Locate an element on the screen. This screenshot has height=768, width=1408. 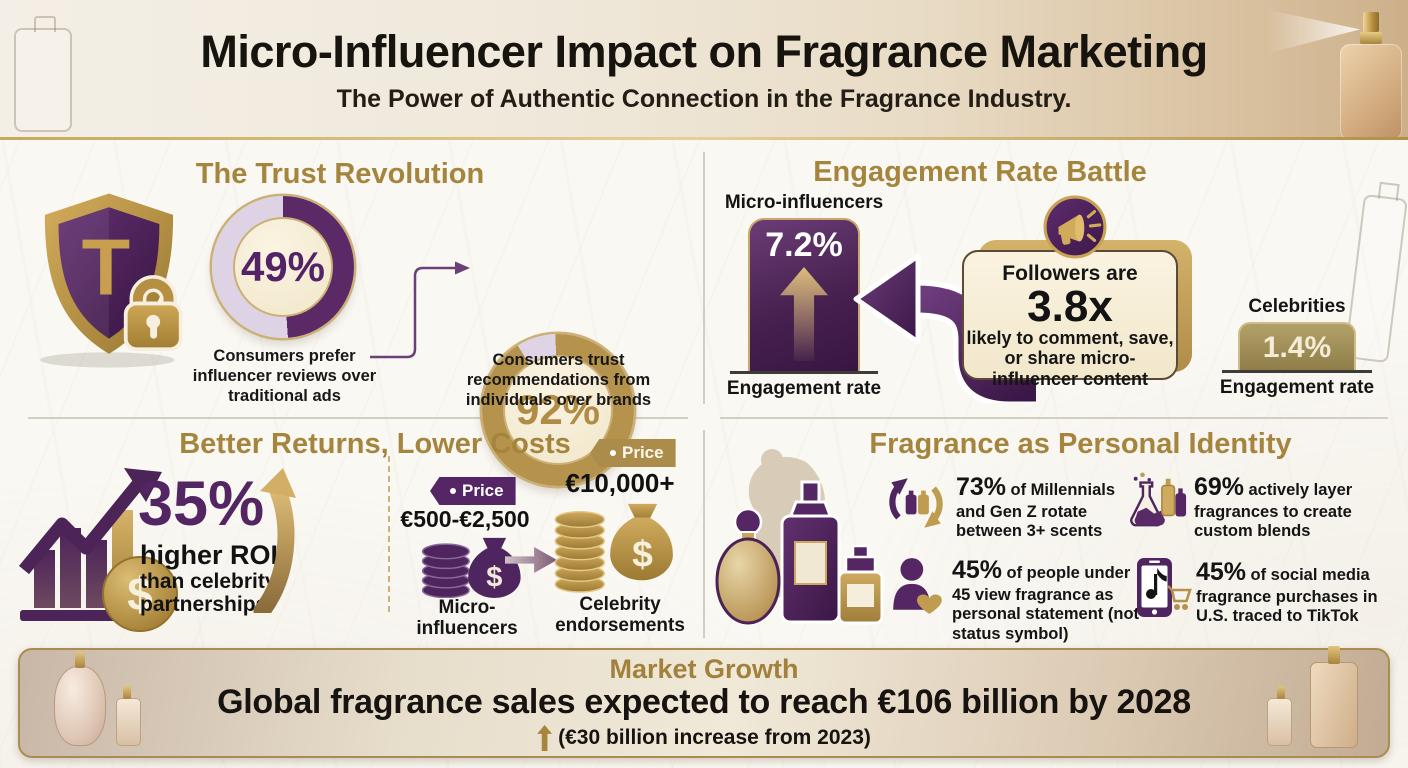
identity-stat-3-value: 45% is located at coordinates (977, 570).